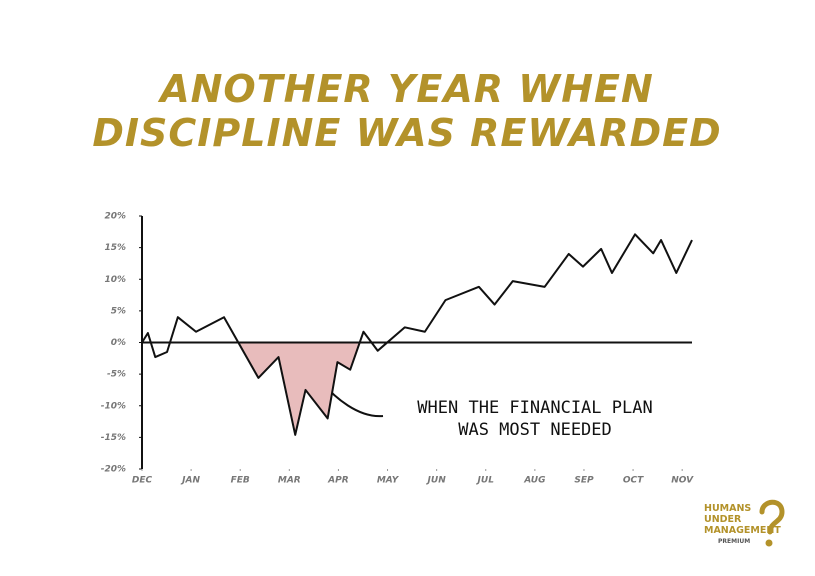 The width and height of the screenshot is (815, 576). What do you see at coordinates (190, 481) in the screenshot?
I see `x-tick-label: JAN` at bounding box center [190, 481].